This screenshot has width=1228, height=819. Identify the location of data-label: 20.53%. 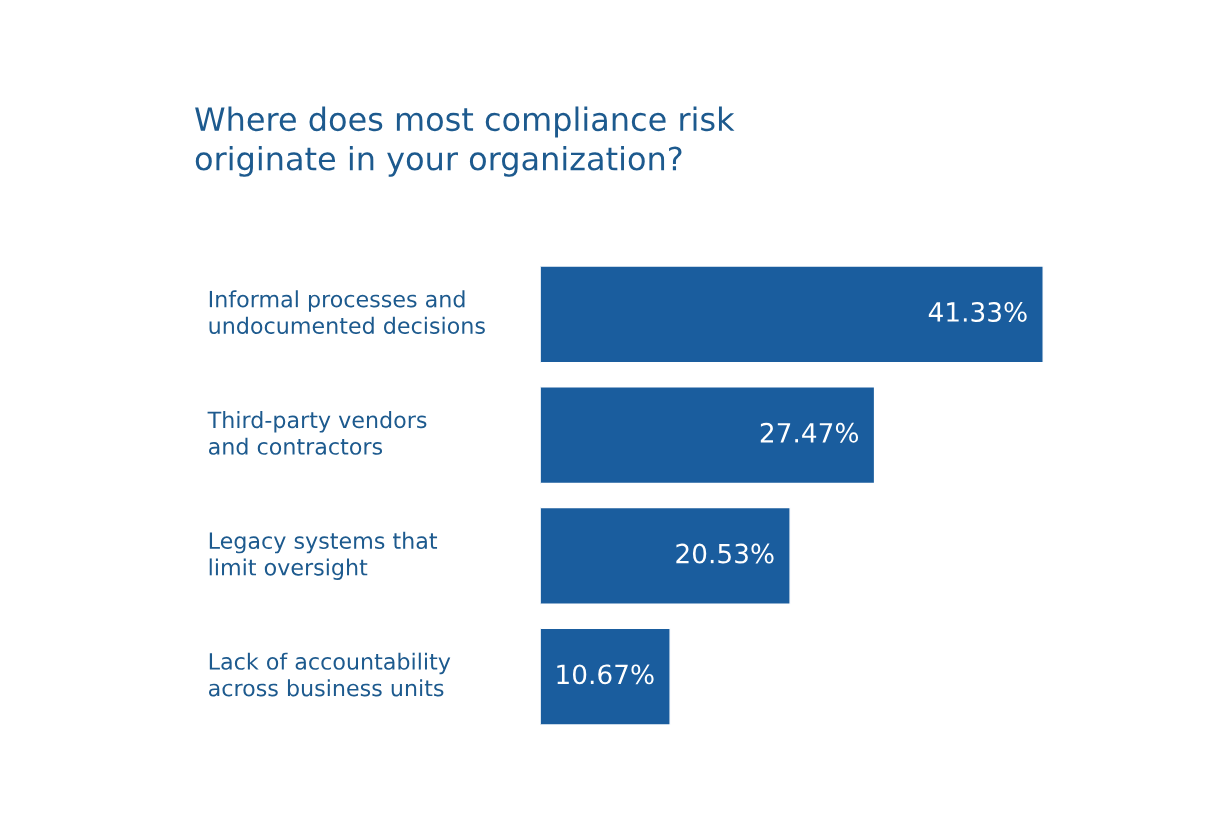
(725, 553).